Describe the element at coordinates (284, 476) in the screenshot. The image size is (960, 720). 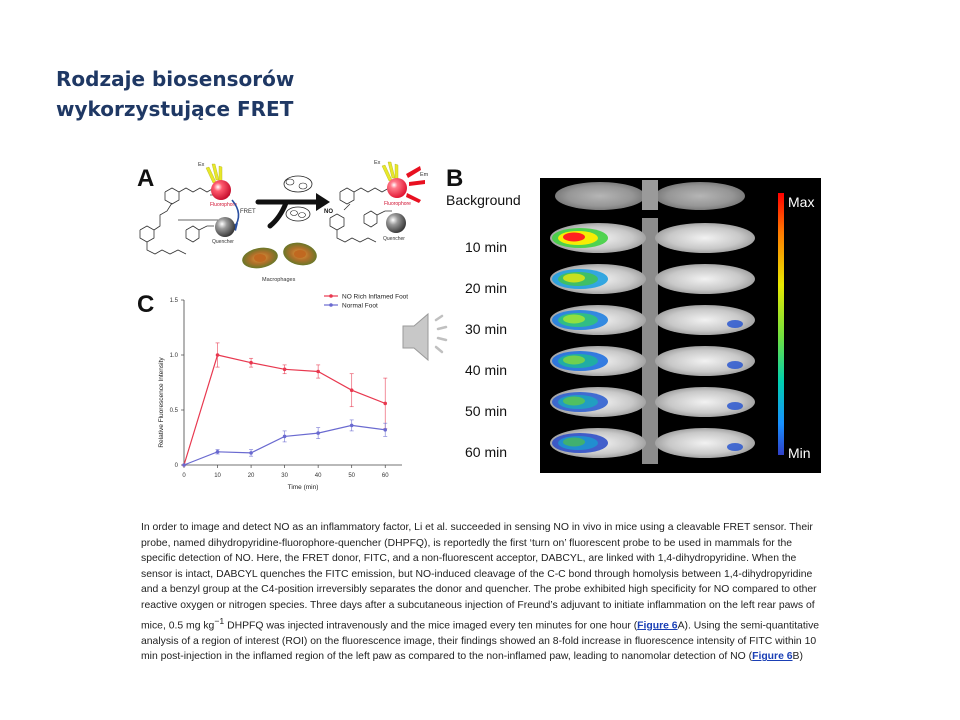
I see `x-tick-label: 30` at that location.